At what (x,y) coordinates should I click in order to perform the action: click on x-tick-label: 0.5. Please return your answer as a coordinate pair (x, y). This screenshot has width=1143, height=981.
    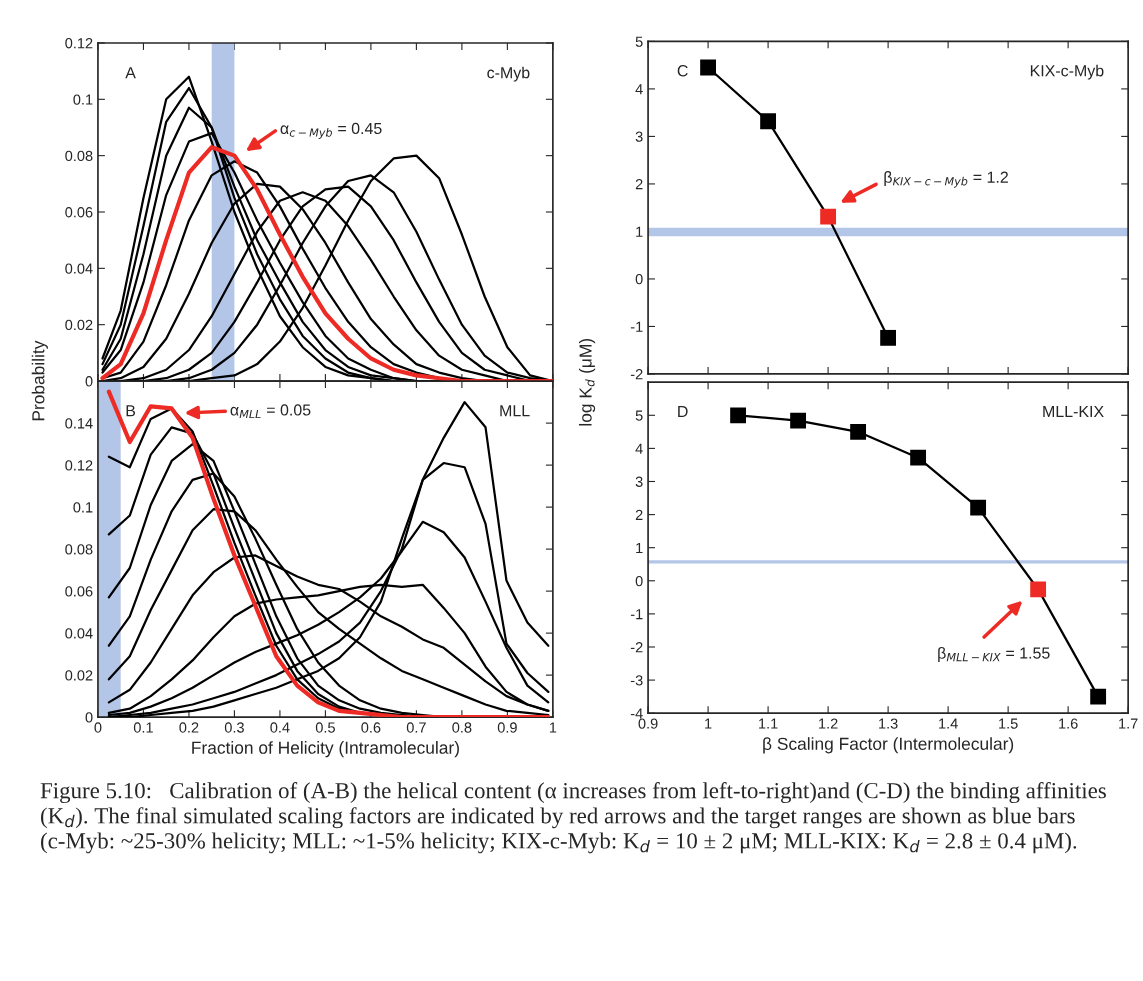
    Looking at the image, I should click on (325, 727).